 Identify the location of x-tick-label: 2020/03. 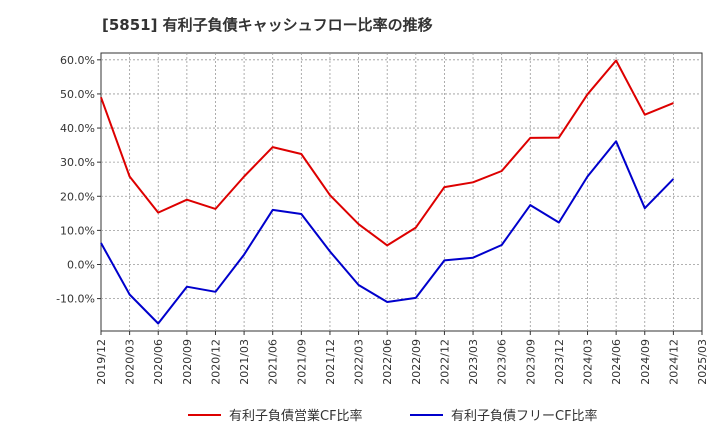
(130, 362).